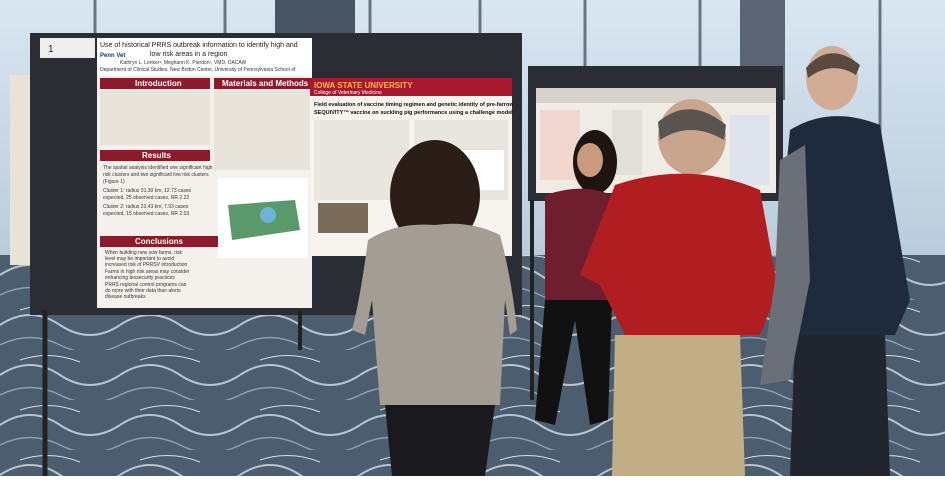 This screenshot has height=481, width=945. Describe the element at coordinates (143, 253) in the screenshot. I see `text-line: When building new sow farms, risk` at that location.